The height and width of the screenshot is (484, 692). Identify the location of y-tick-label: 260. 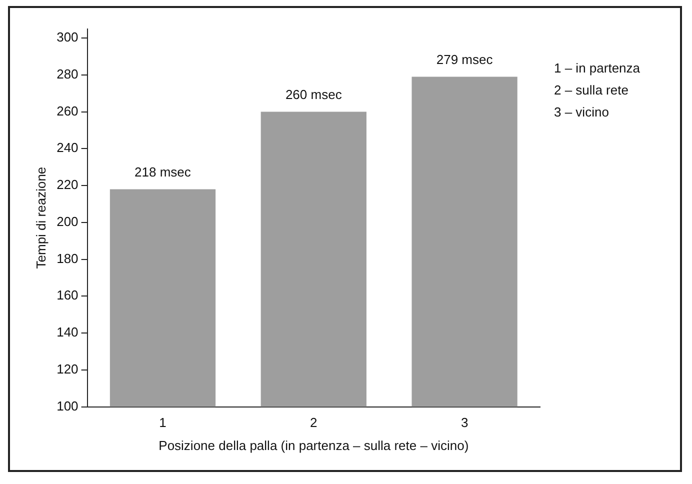
(67, 110).